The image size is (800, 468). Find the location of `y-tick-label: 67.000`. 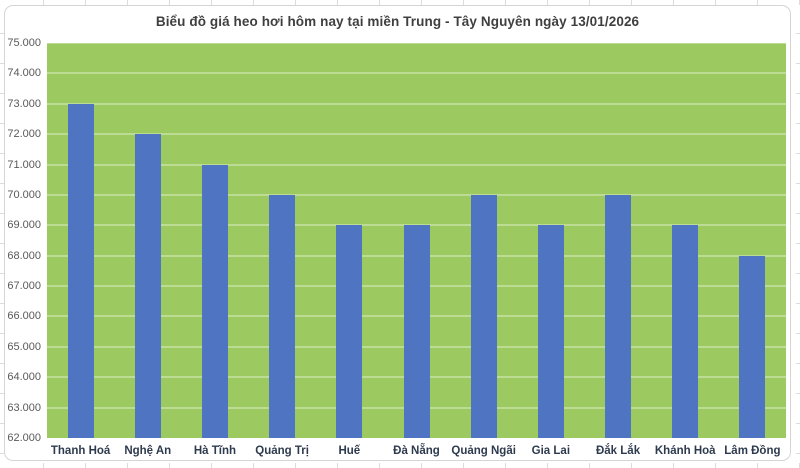

y-tick-label: 67.000 is located at coordinates (24, 286).